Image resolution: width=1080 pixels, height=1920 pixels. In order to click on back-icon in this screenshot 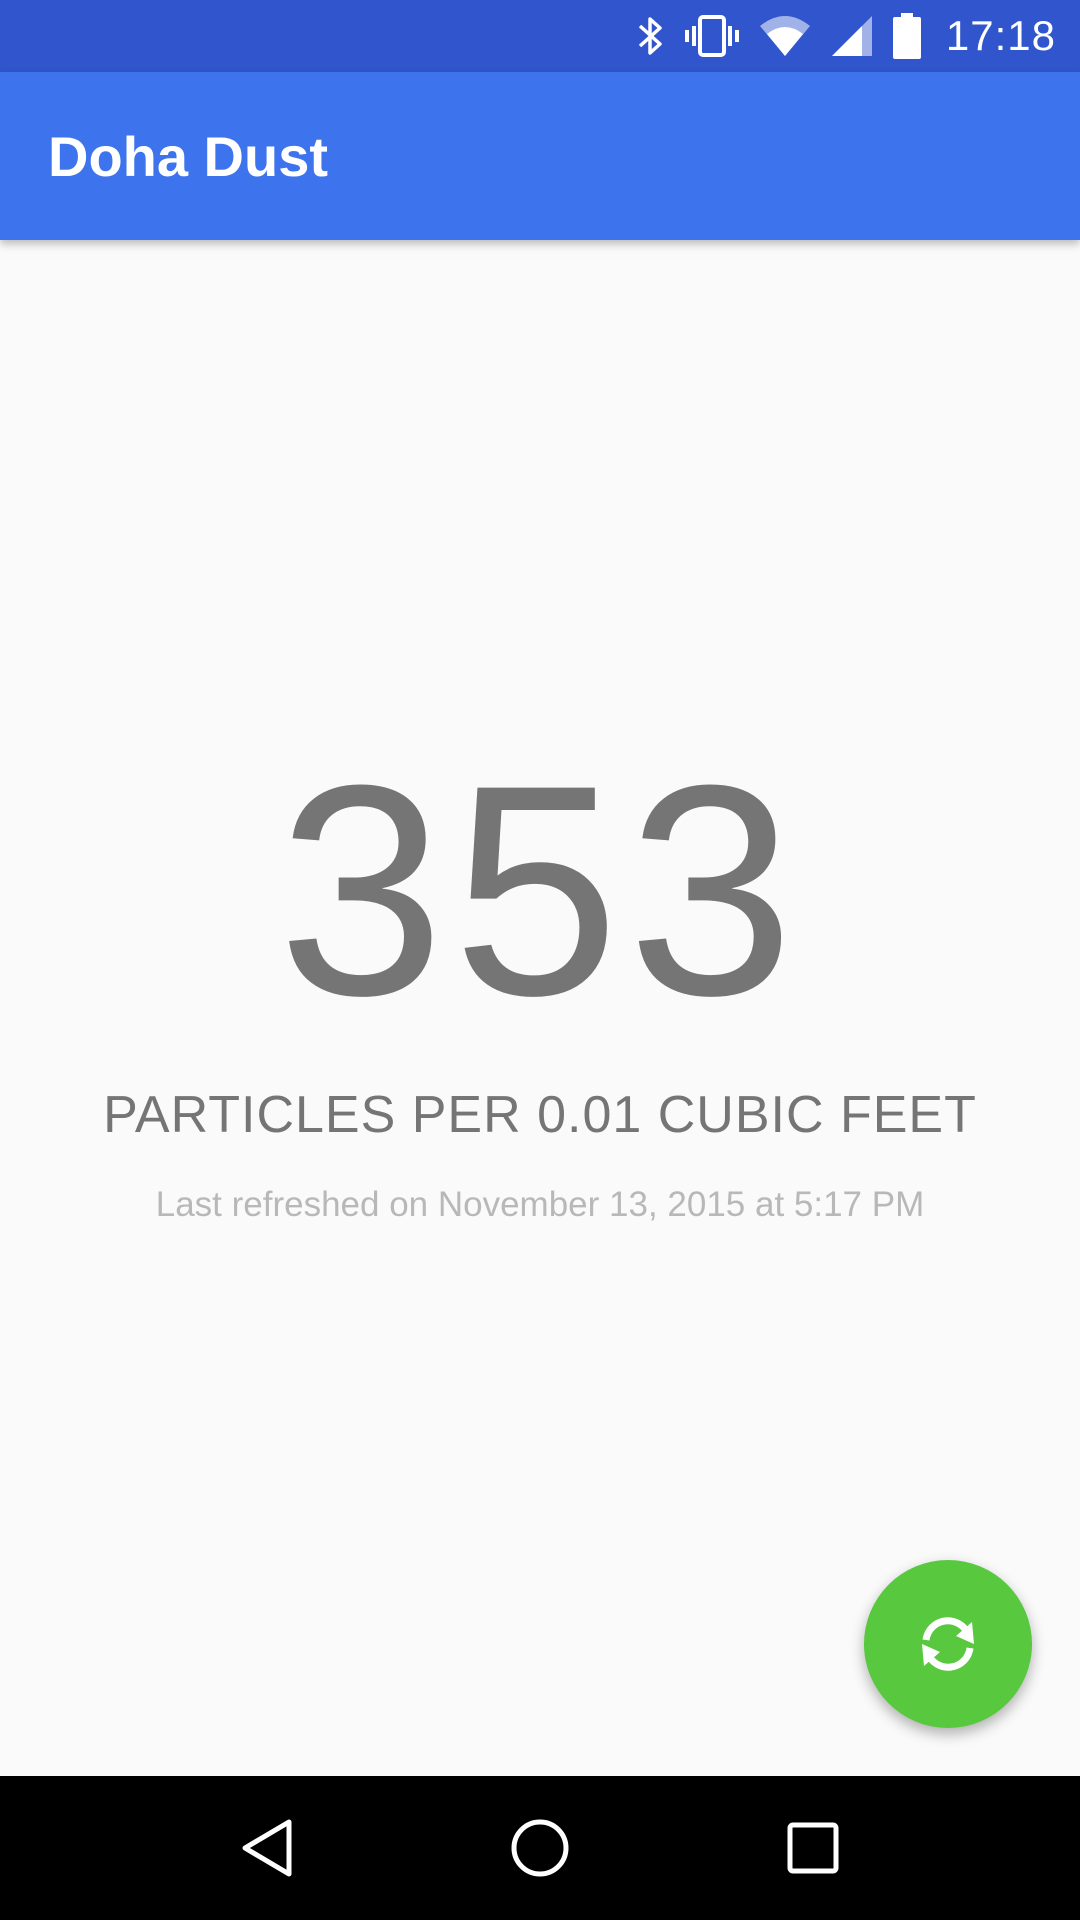, I will do `click(267, 1848)`.